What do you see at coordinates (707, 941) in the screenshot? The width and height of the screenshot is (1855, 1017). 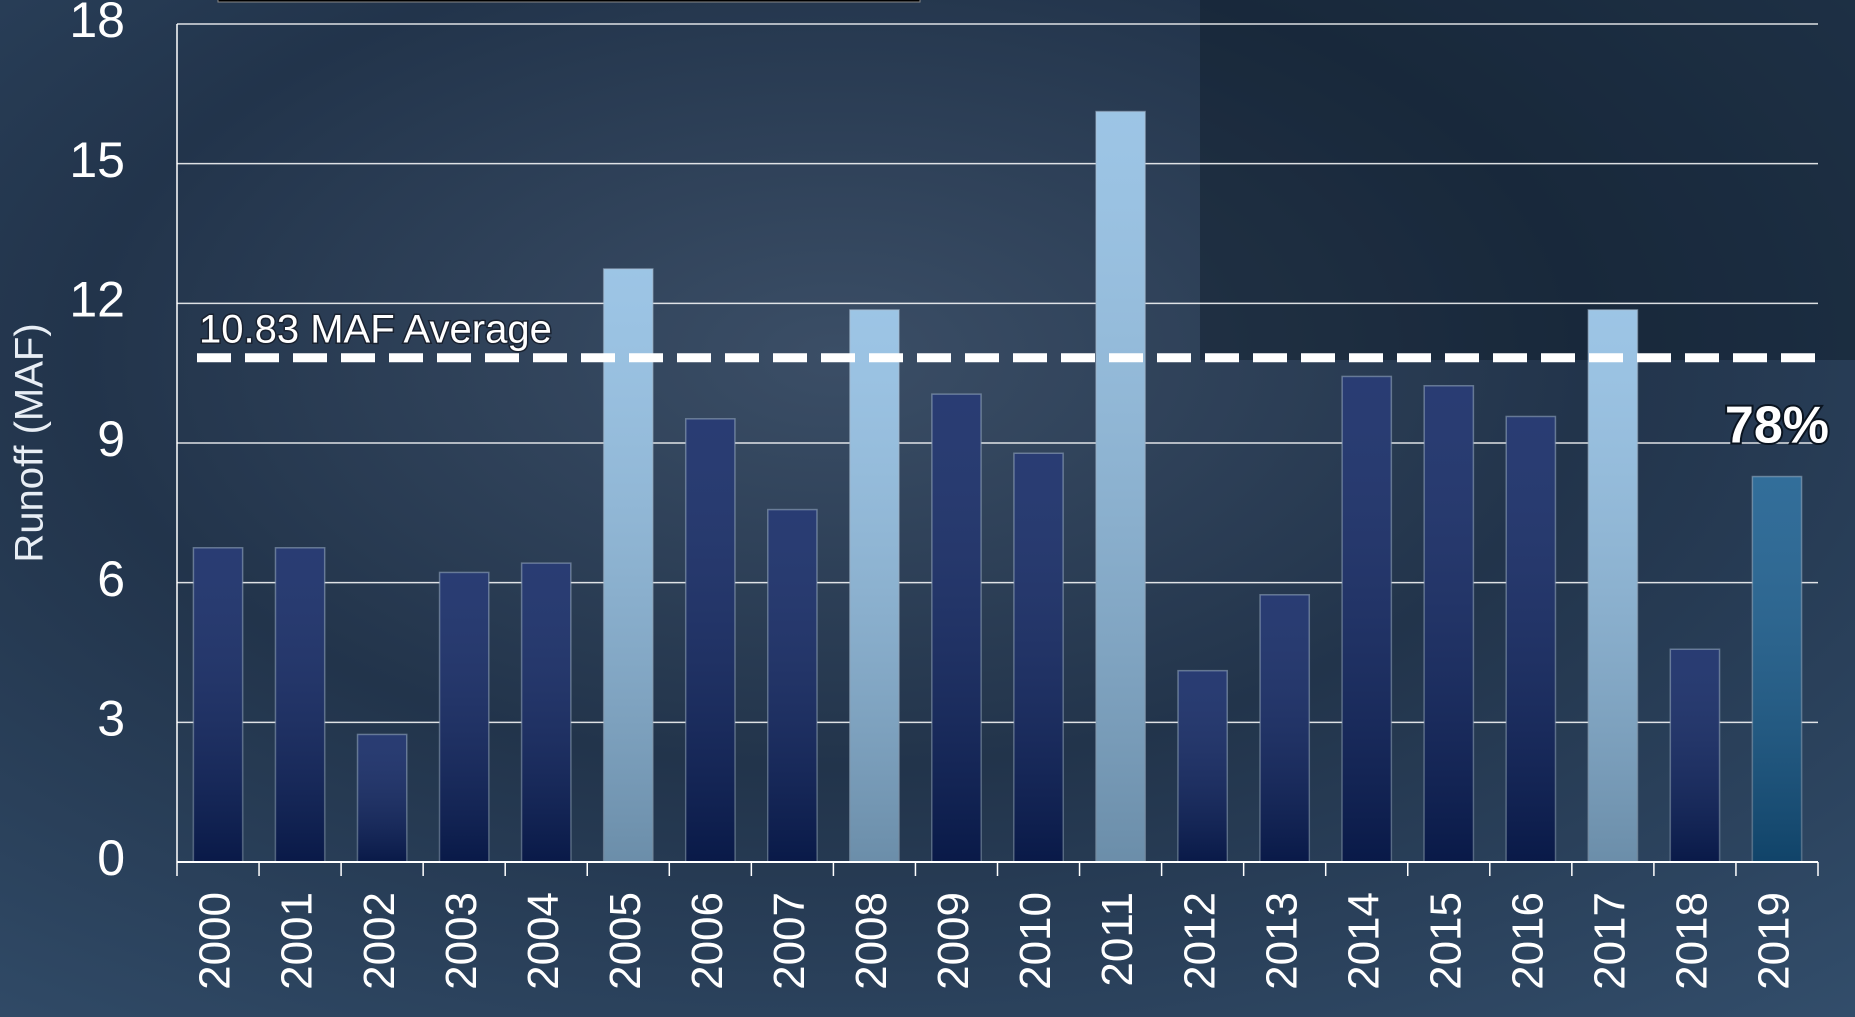 I see `x-tick-label: 2006` at bounding box center [707, 941].